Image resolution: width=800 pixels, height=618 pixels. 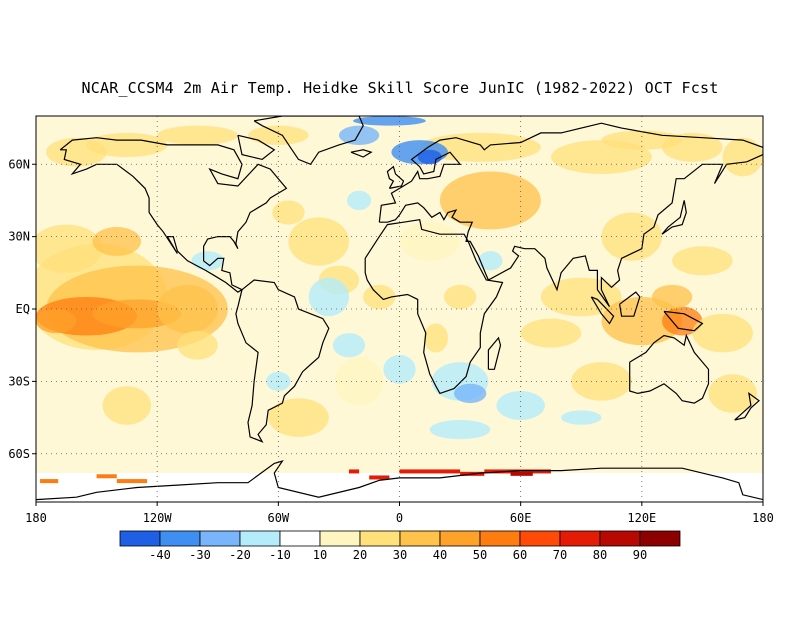 I want to click on coastline-new-guinea, so click(x=683, y=321).